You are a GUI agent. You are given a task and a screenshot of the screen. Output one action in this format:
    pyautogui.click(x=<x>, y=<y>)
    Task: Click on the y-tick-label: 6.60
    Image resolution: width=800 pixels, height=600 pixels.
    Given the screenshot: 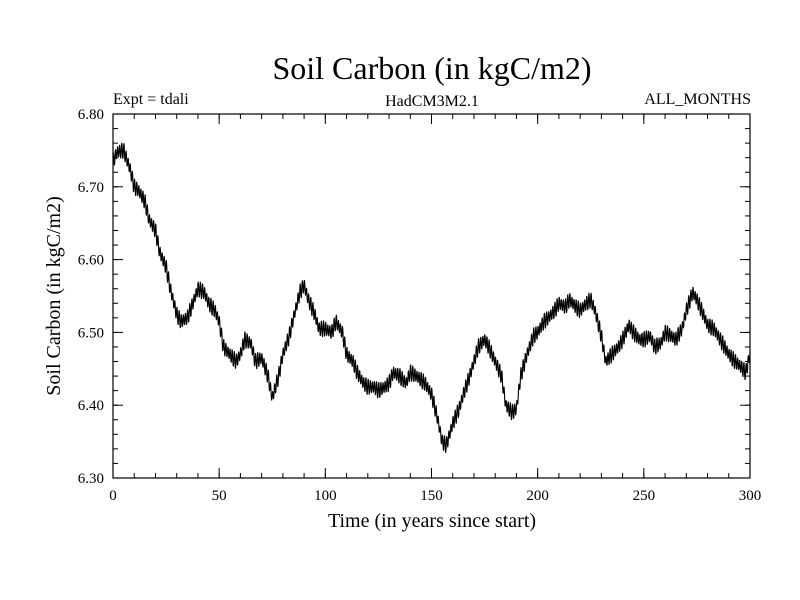 What is the action you would take?
    pyautogui.click(x=91, y=261)
    